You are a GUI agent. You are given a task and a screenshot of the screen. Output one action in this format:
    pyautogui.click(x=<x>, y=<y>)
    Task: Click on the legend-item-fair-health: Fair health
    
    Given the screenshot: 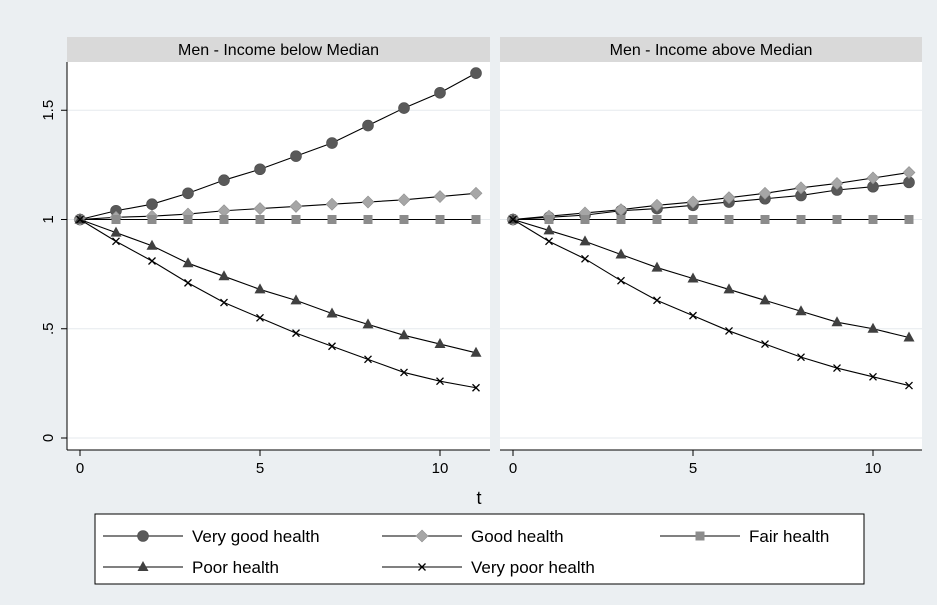 What is the action you would take?
    pyautogui.click(x=744, y=536)
    